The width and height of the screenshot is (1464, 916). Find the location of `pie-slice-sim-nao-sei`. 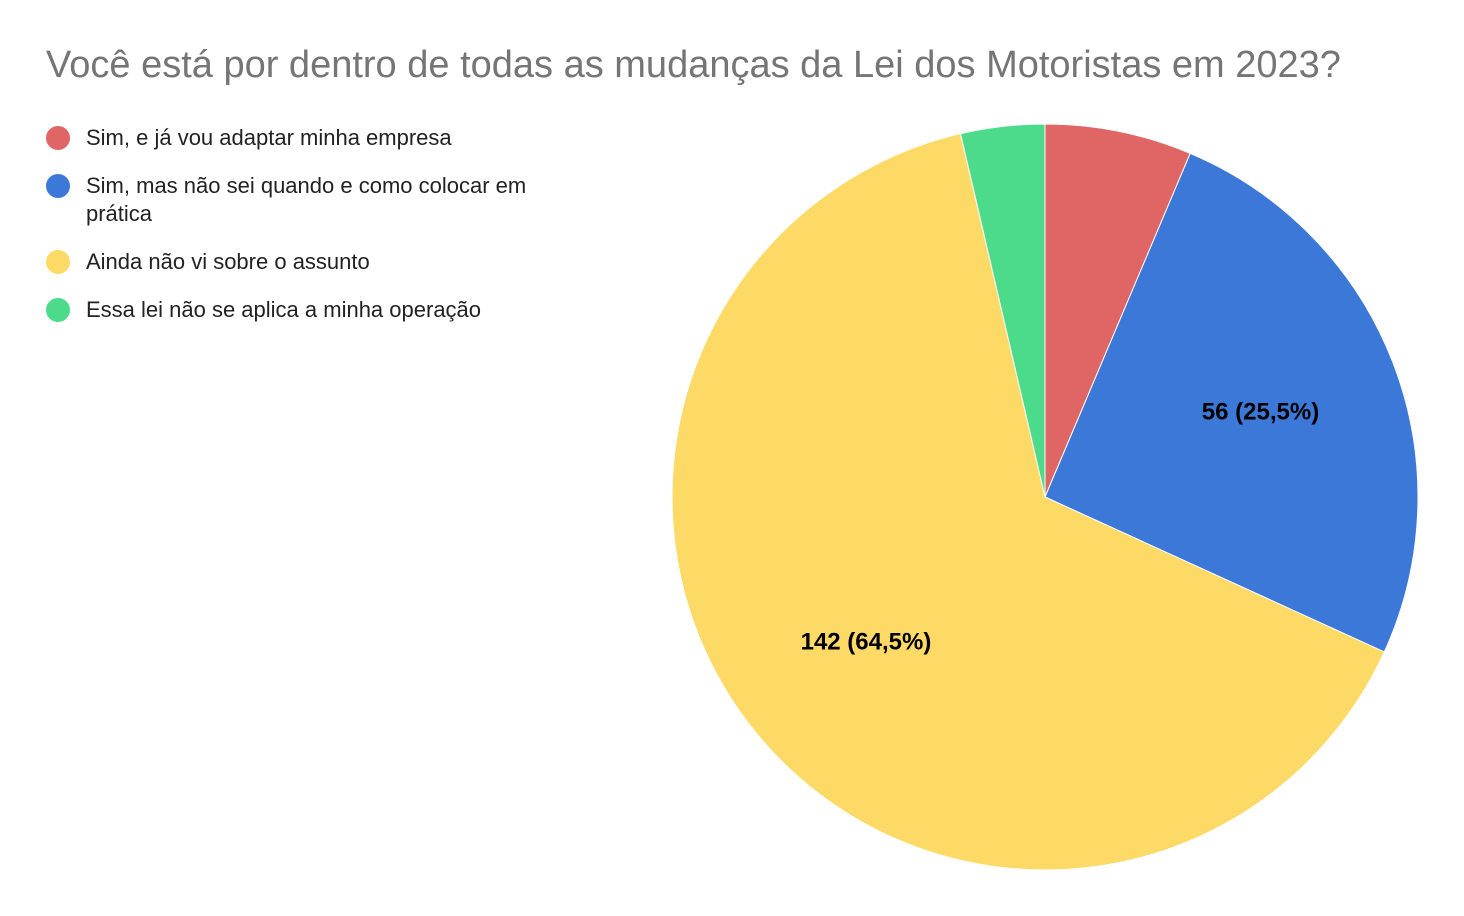

pie-slice-sim-nao-sei is located at coordinates (1231, 402).